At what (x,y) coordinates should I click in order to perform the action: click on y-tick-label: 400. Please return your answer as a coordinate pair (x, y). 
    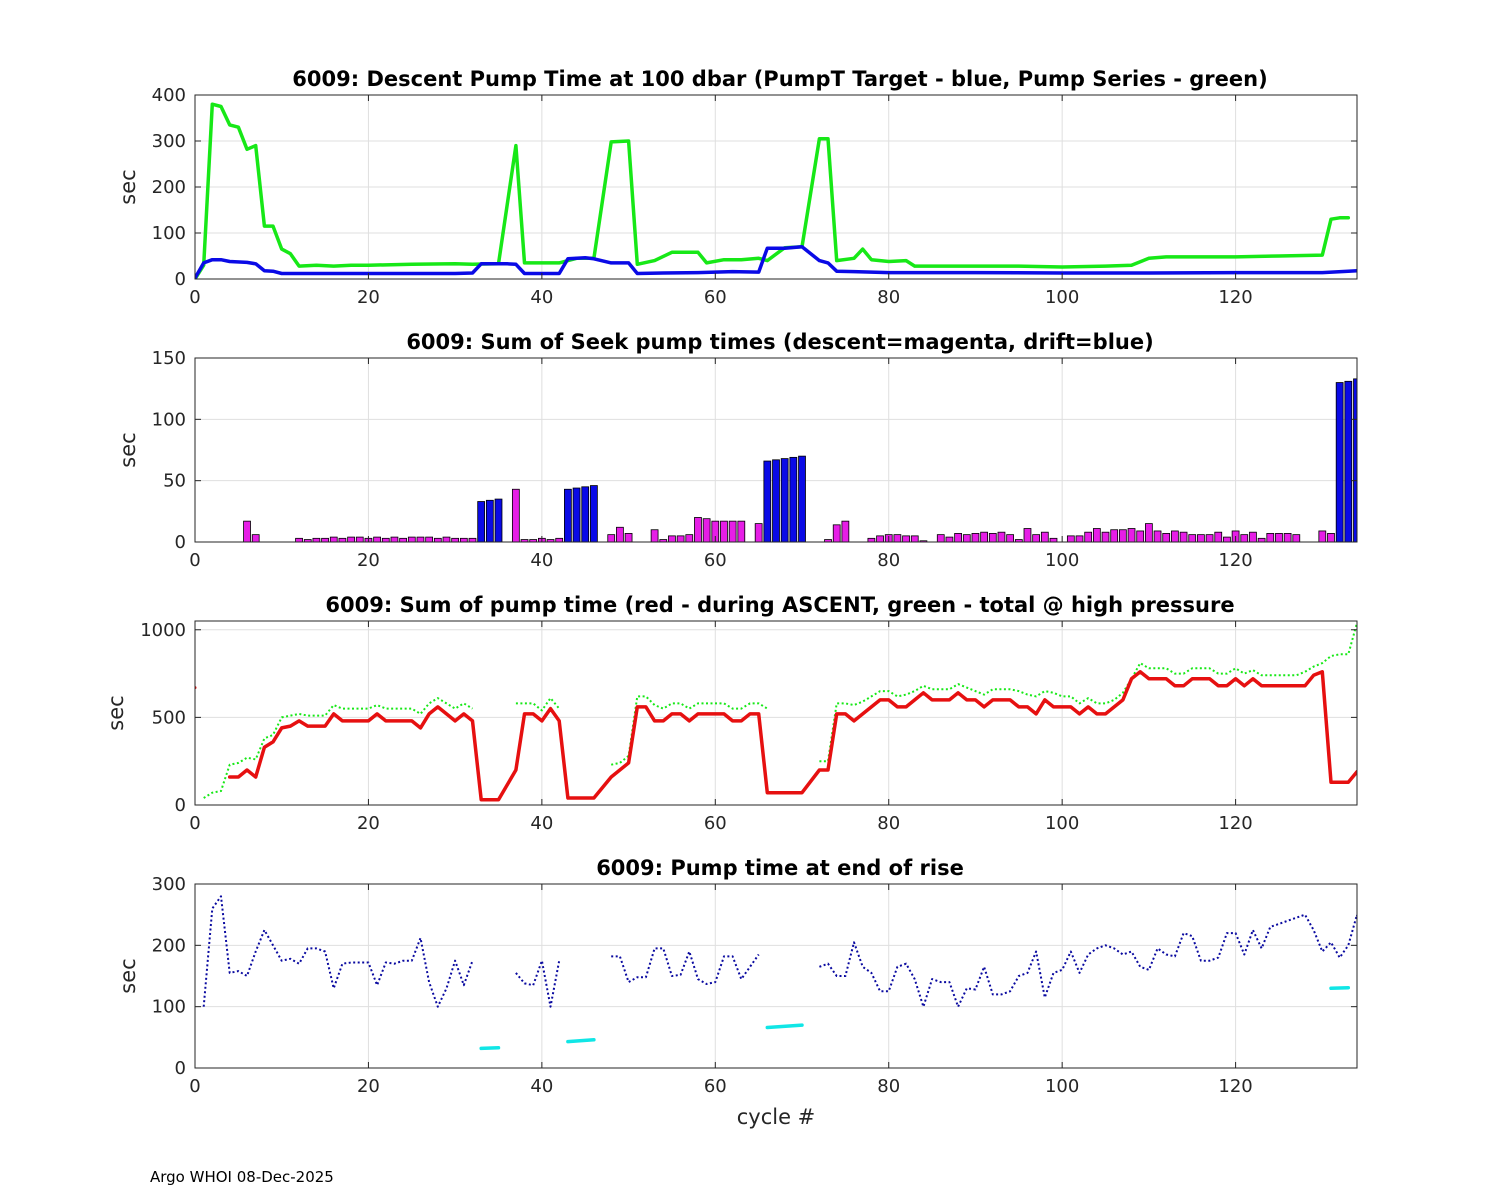
    Looking at the image, I should click on (169, 95).